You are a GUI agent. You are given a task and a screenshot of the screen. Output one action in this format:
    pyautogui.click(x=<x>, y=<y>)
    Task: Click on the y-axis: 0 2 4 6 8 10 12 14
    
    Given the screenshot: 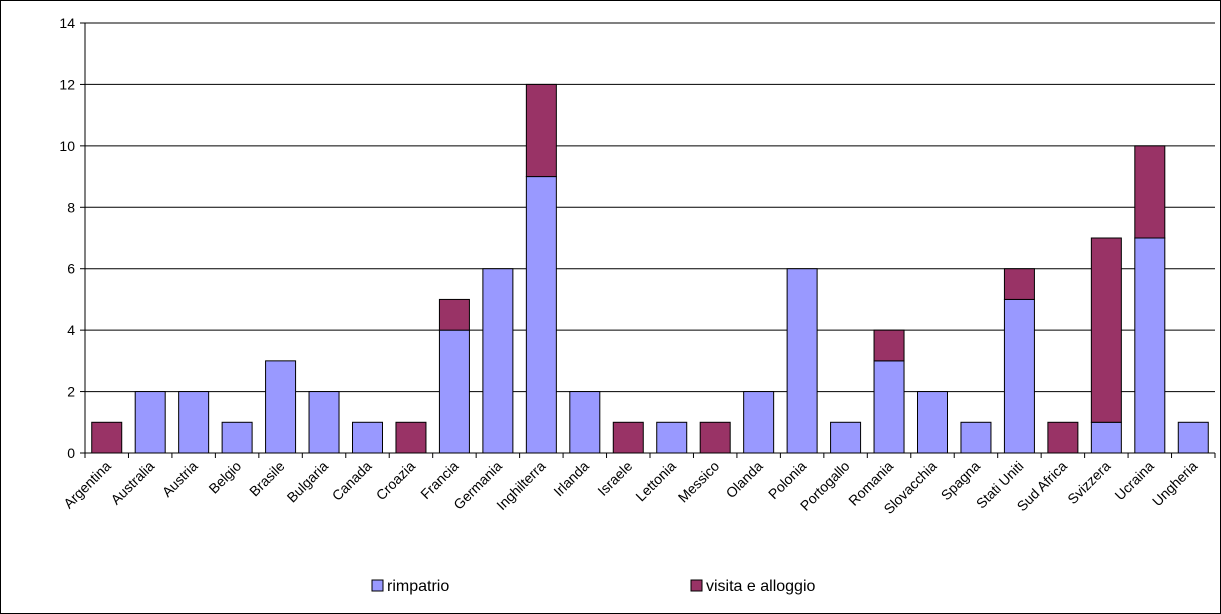 What is the action you would take?
    pyautogui.click(x=72, y=238)
    